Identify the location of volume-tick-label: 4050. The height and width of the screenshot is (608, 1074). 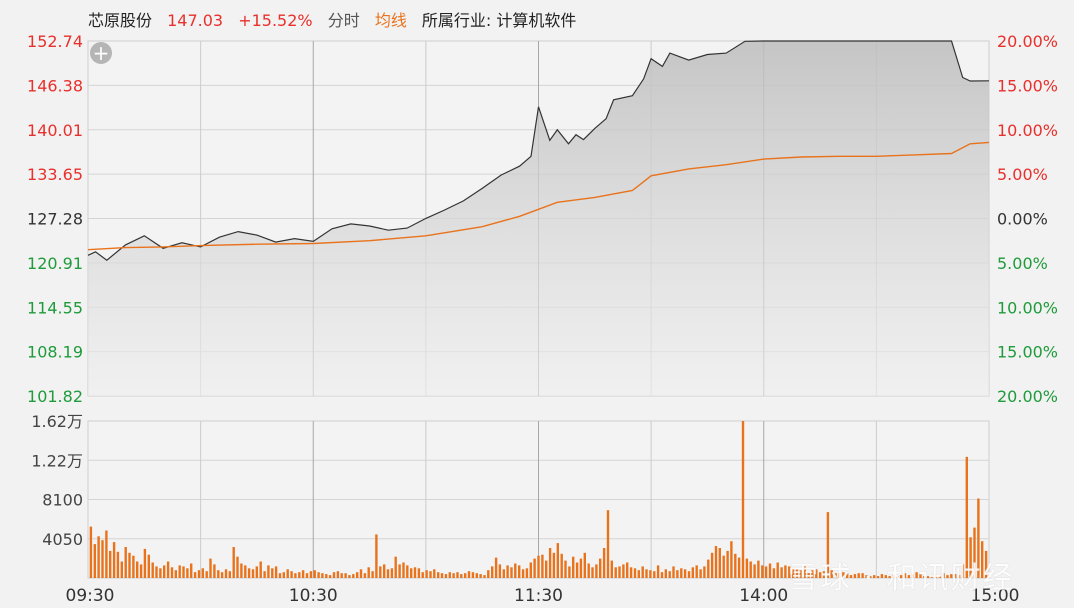
(62, 539).